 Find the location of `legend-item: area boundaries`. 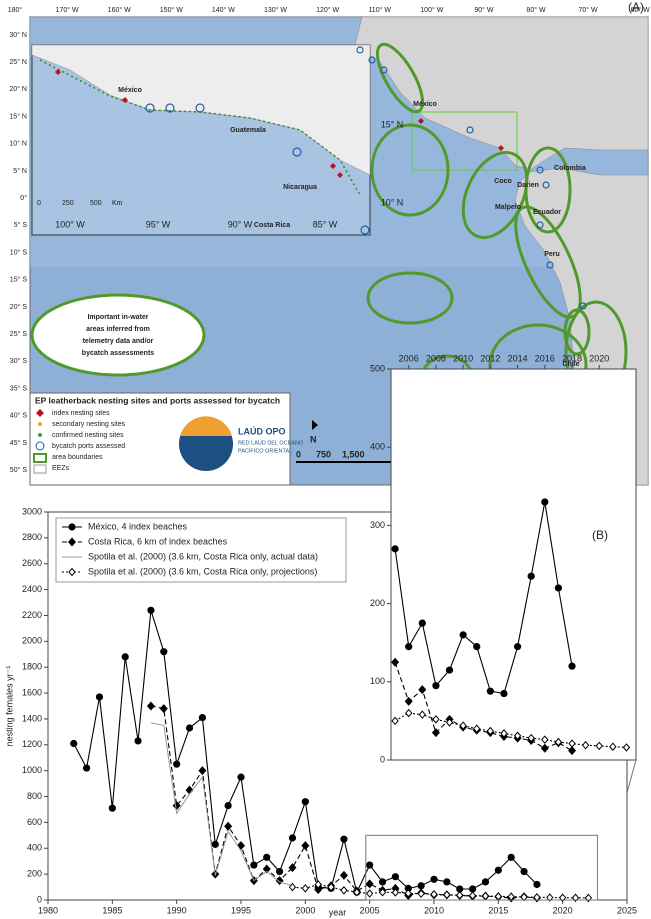

legend-item: area boundaries is located at coordinates (77, 457).